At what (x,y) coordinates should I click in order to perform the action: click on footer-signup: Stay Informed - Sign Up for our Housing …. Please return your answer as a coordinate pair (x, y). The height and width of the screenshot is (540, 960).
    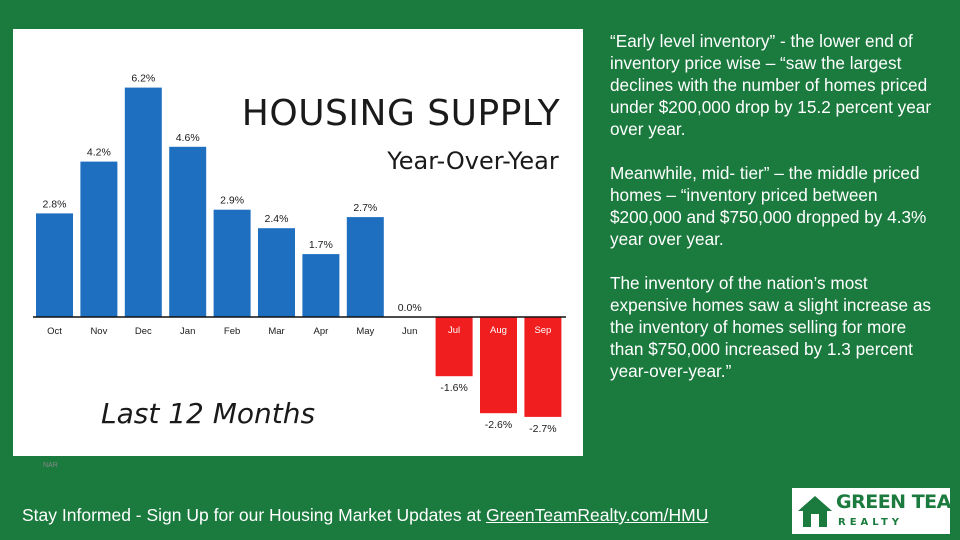
    Looking at the image, I should click on (365, 515).